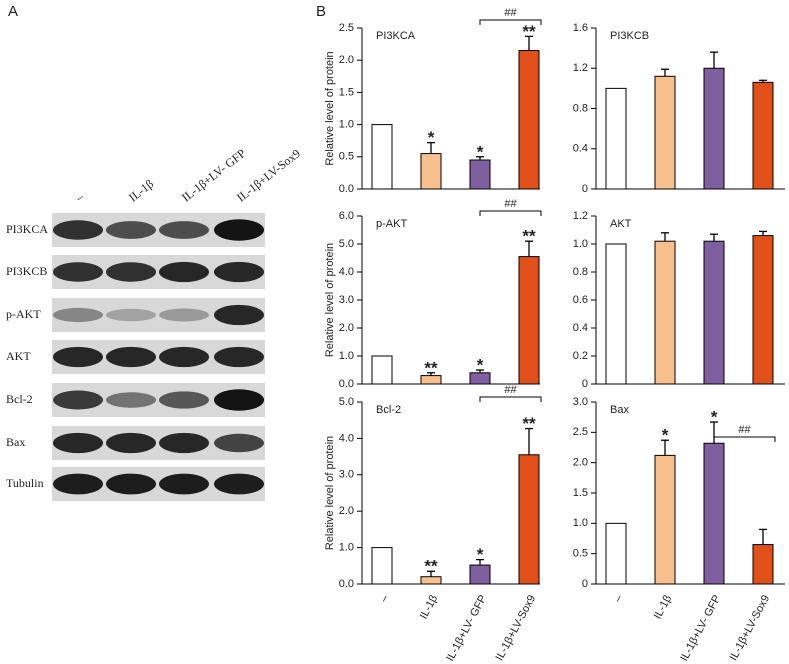  What do you see at coordinates (321, 11) in the screenshot?
I see `panel-label: B` at bounding box center [321, 11].